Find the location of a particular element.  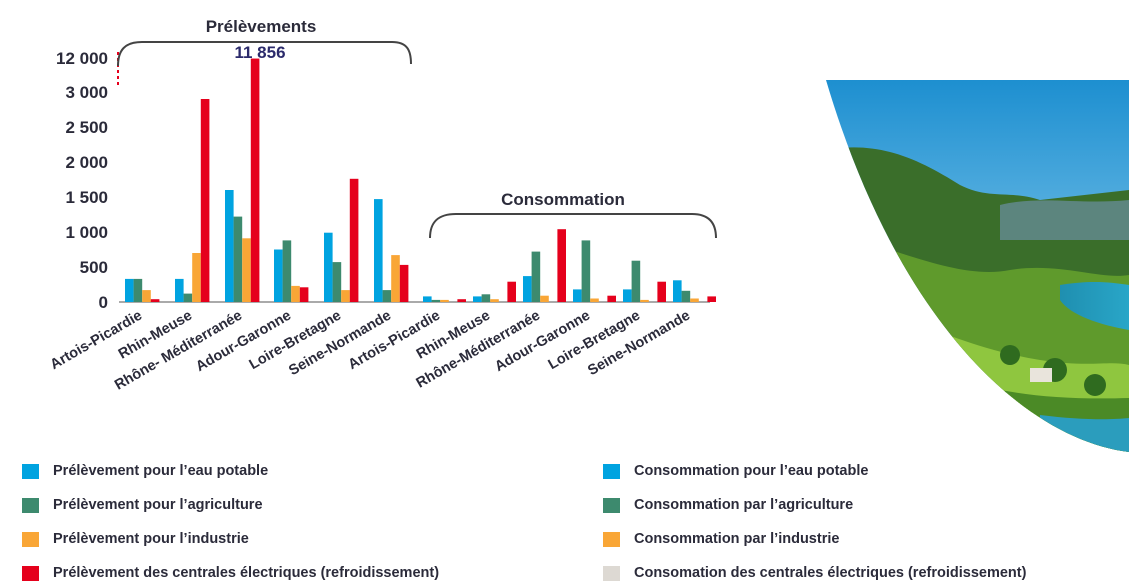

y-tick-label: 3 000 is located at coordinates (86, 92).